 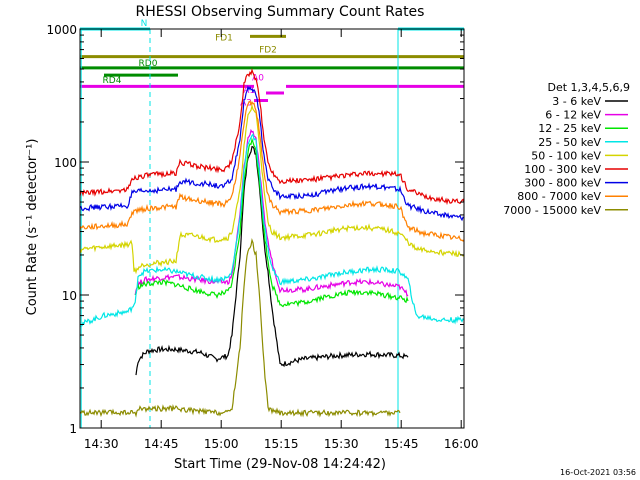 What do you see at coordinates (161, 444) in the screenshot?
I see `x-tick-label: 14:45` at bounding box center [161, 444].